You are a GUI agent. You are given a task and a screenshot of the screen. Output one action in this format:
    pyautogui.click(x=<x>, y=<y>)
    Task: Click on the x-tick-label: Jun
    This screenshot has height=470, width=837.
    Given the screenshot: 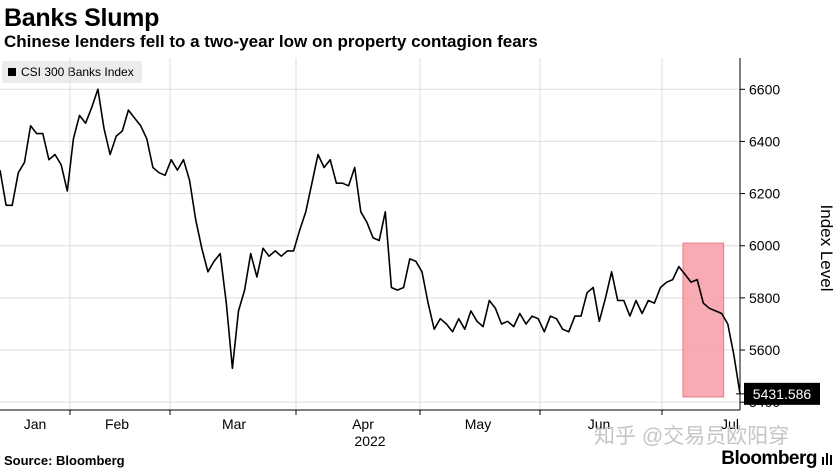 What is the action you would take?
    pyautogui.click(x=599, y=424)
    